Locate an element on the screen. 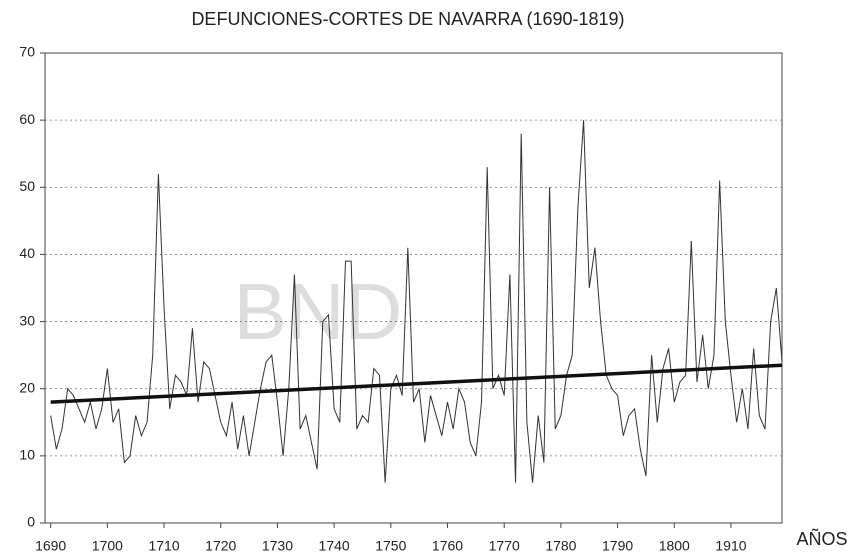 Image resolution: width=861 pixels, height=558 pixels. x-tick-label: 1720 is located at coordinates (220, 546).